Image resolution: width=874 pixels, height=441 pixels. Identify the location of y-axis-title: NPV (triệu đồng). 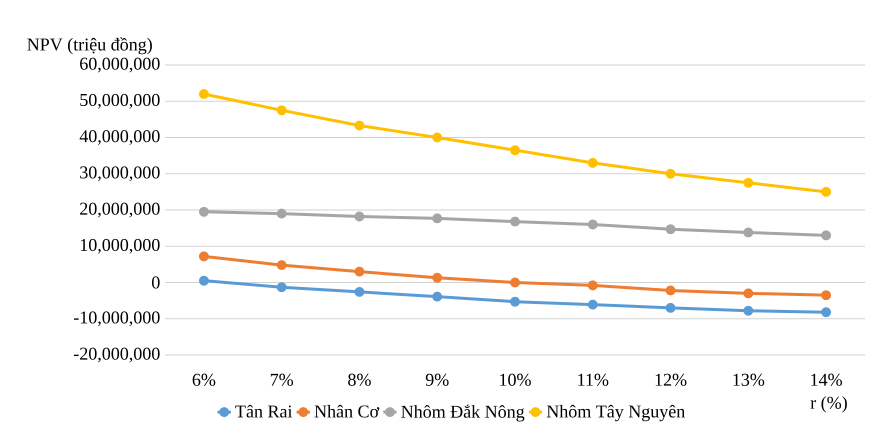
(89, 45).